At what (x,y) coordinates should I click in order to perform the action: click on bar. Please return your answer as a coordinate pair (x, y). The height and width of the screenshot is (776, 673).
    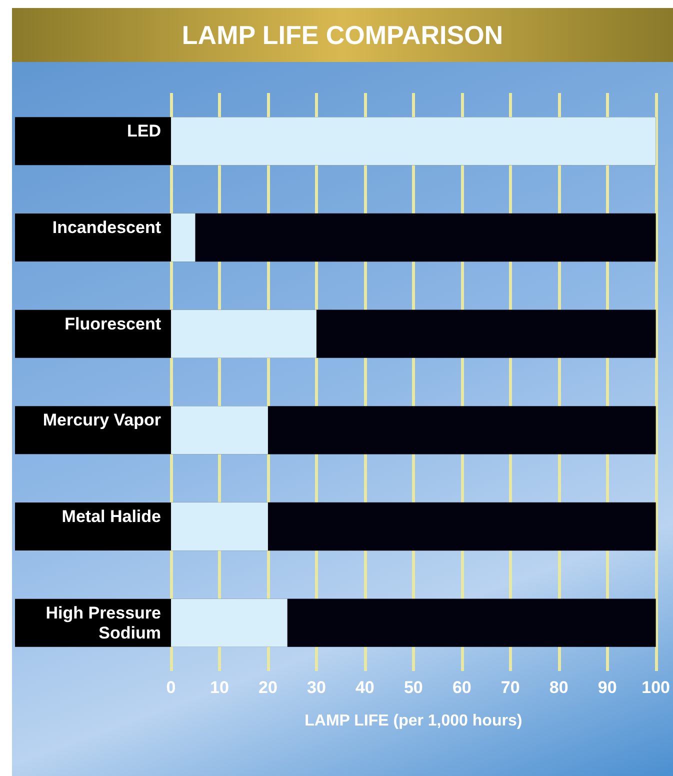
    Looking at the image, I should click on (183, 237).